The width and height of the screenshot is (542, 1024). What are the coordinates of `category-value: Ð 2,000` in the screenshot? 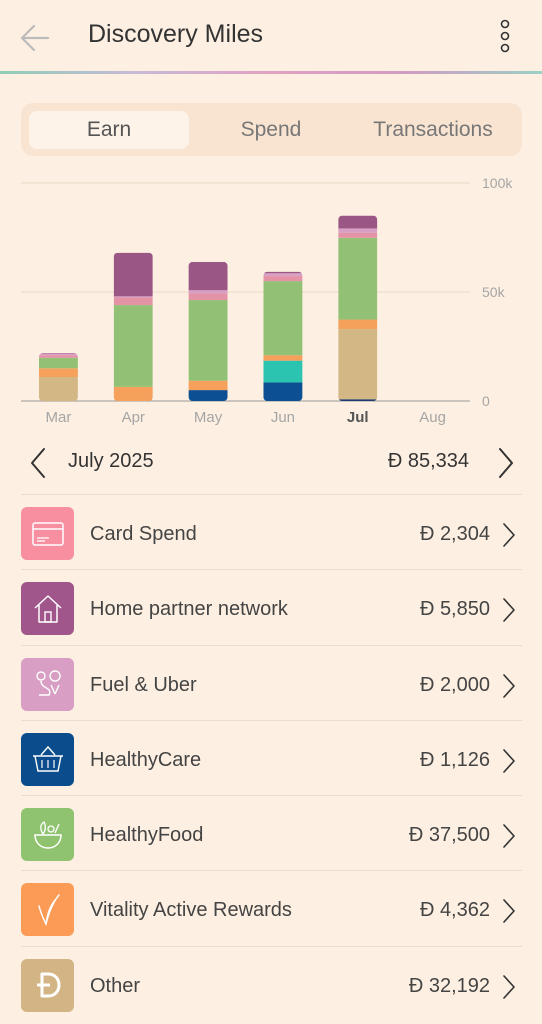 It's located at (454, 684).